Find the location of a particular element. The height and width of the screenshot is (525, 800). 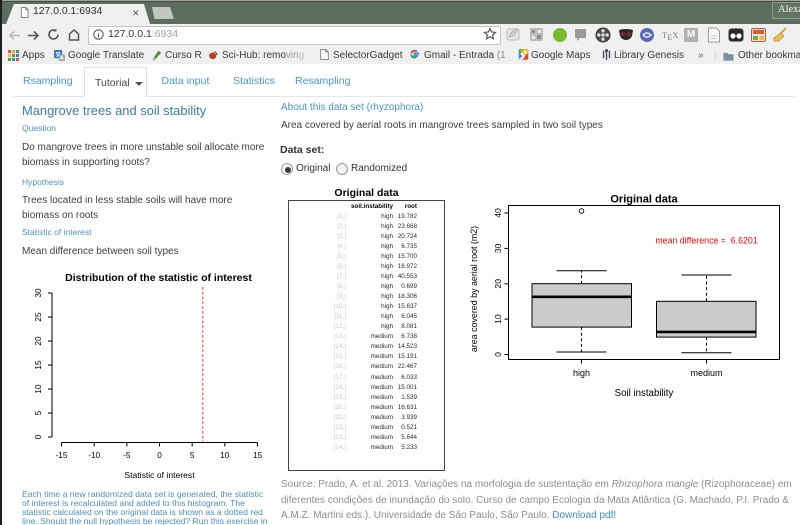

svg-text:area covered by aerial root (m: area covered by aerial root (m2) is located at coordinates (474, 289).